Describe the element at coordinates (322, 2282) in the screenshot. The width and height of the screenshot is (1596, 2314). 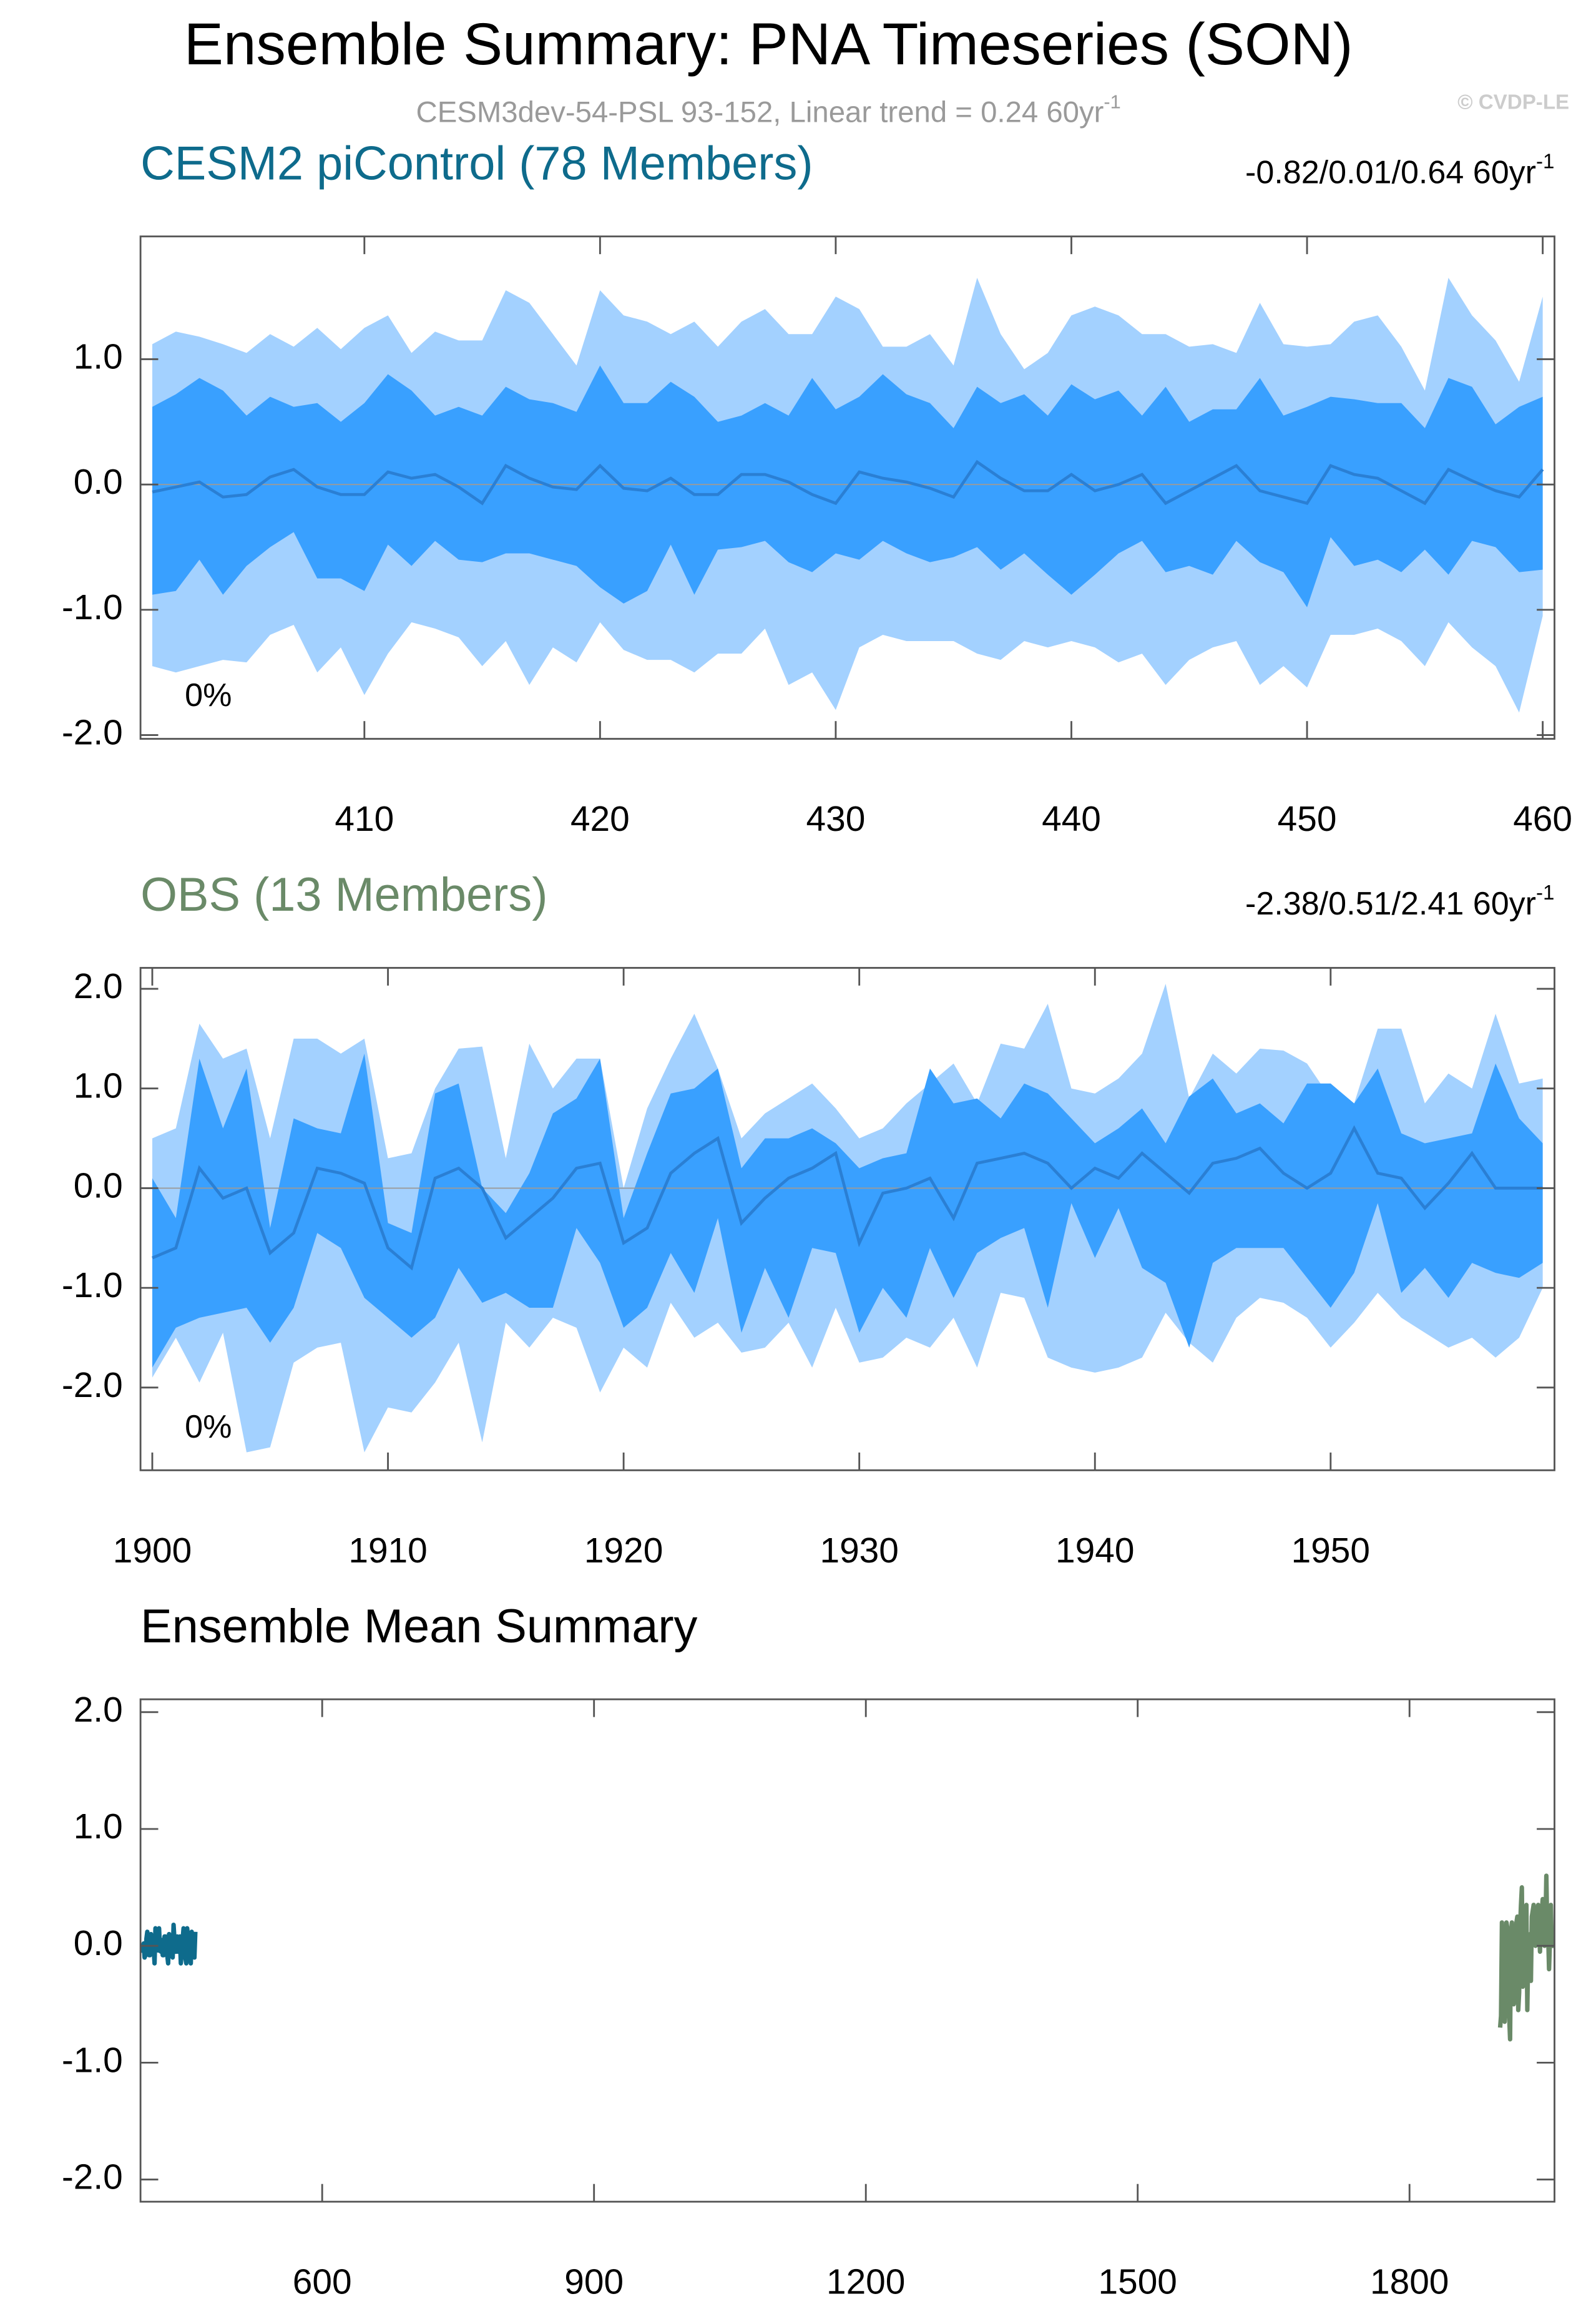
I see `x-tick-label: 600` at that location.